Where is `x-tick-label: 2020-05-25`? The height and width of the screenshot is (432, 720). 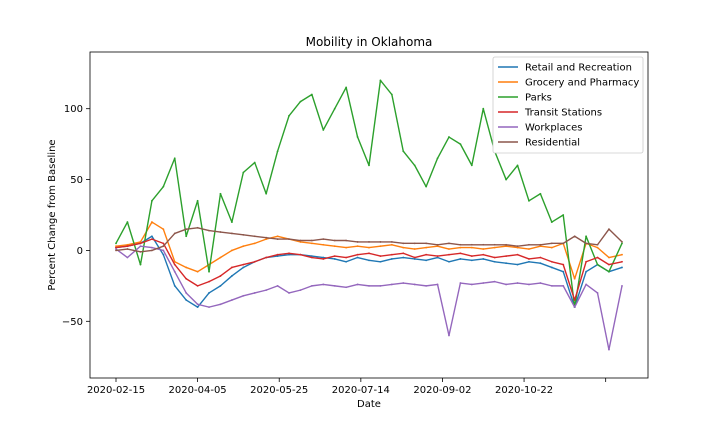
x-tick-label: 2020-05-25 is located at coordinates (279, 390).